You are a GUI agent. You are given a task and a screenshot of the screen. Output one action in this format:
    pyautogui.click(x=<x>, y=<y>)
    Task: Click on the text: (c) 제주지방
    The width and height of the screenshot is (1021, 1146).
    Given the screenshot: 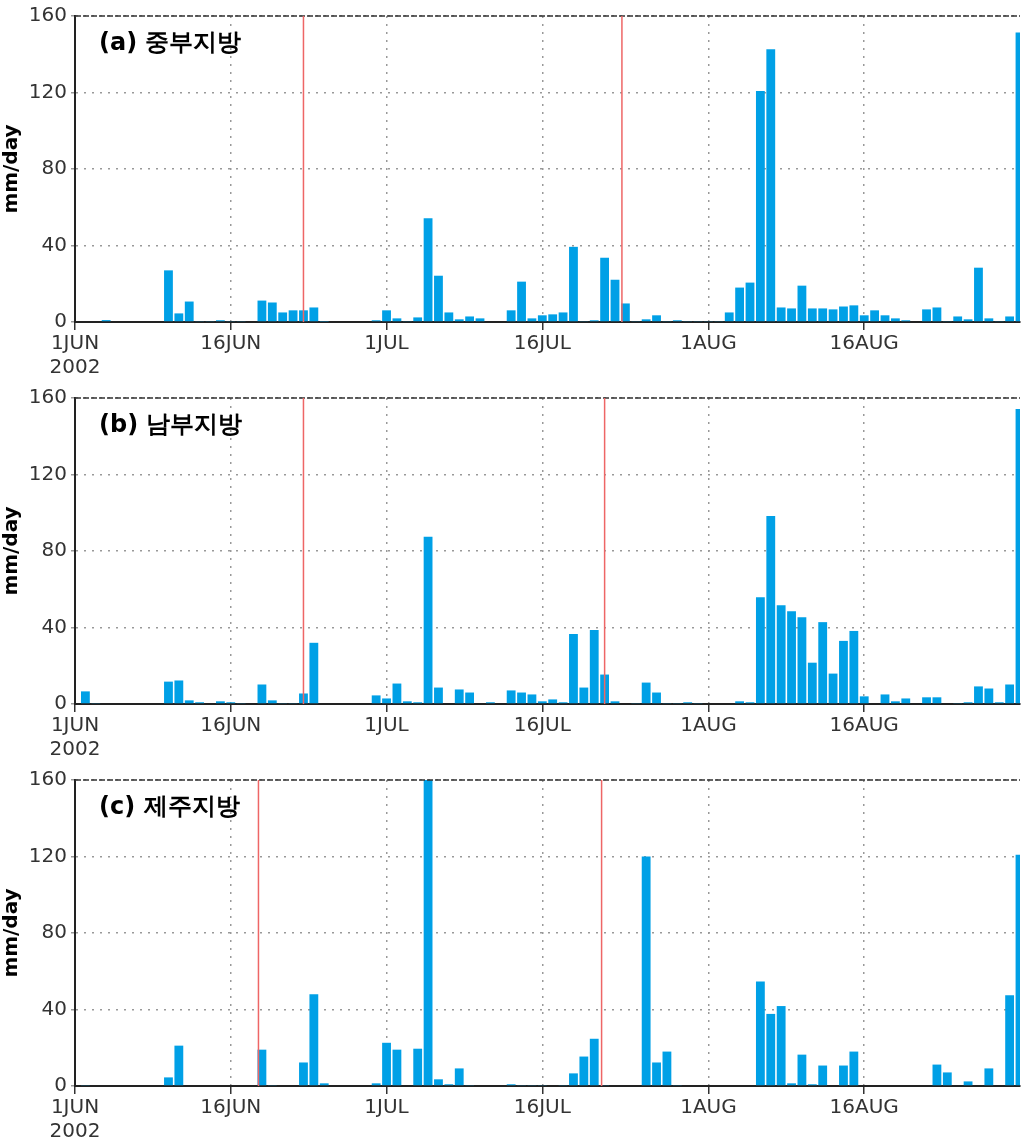 What is the action you would take?
    pyautogui.click(x=169, y=806)
    